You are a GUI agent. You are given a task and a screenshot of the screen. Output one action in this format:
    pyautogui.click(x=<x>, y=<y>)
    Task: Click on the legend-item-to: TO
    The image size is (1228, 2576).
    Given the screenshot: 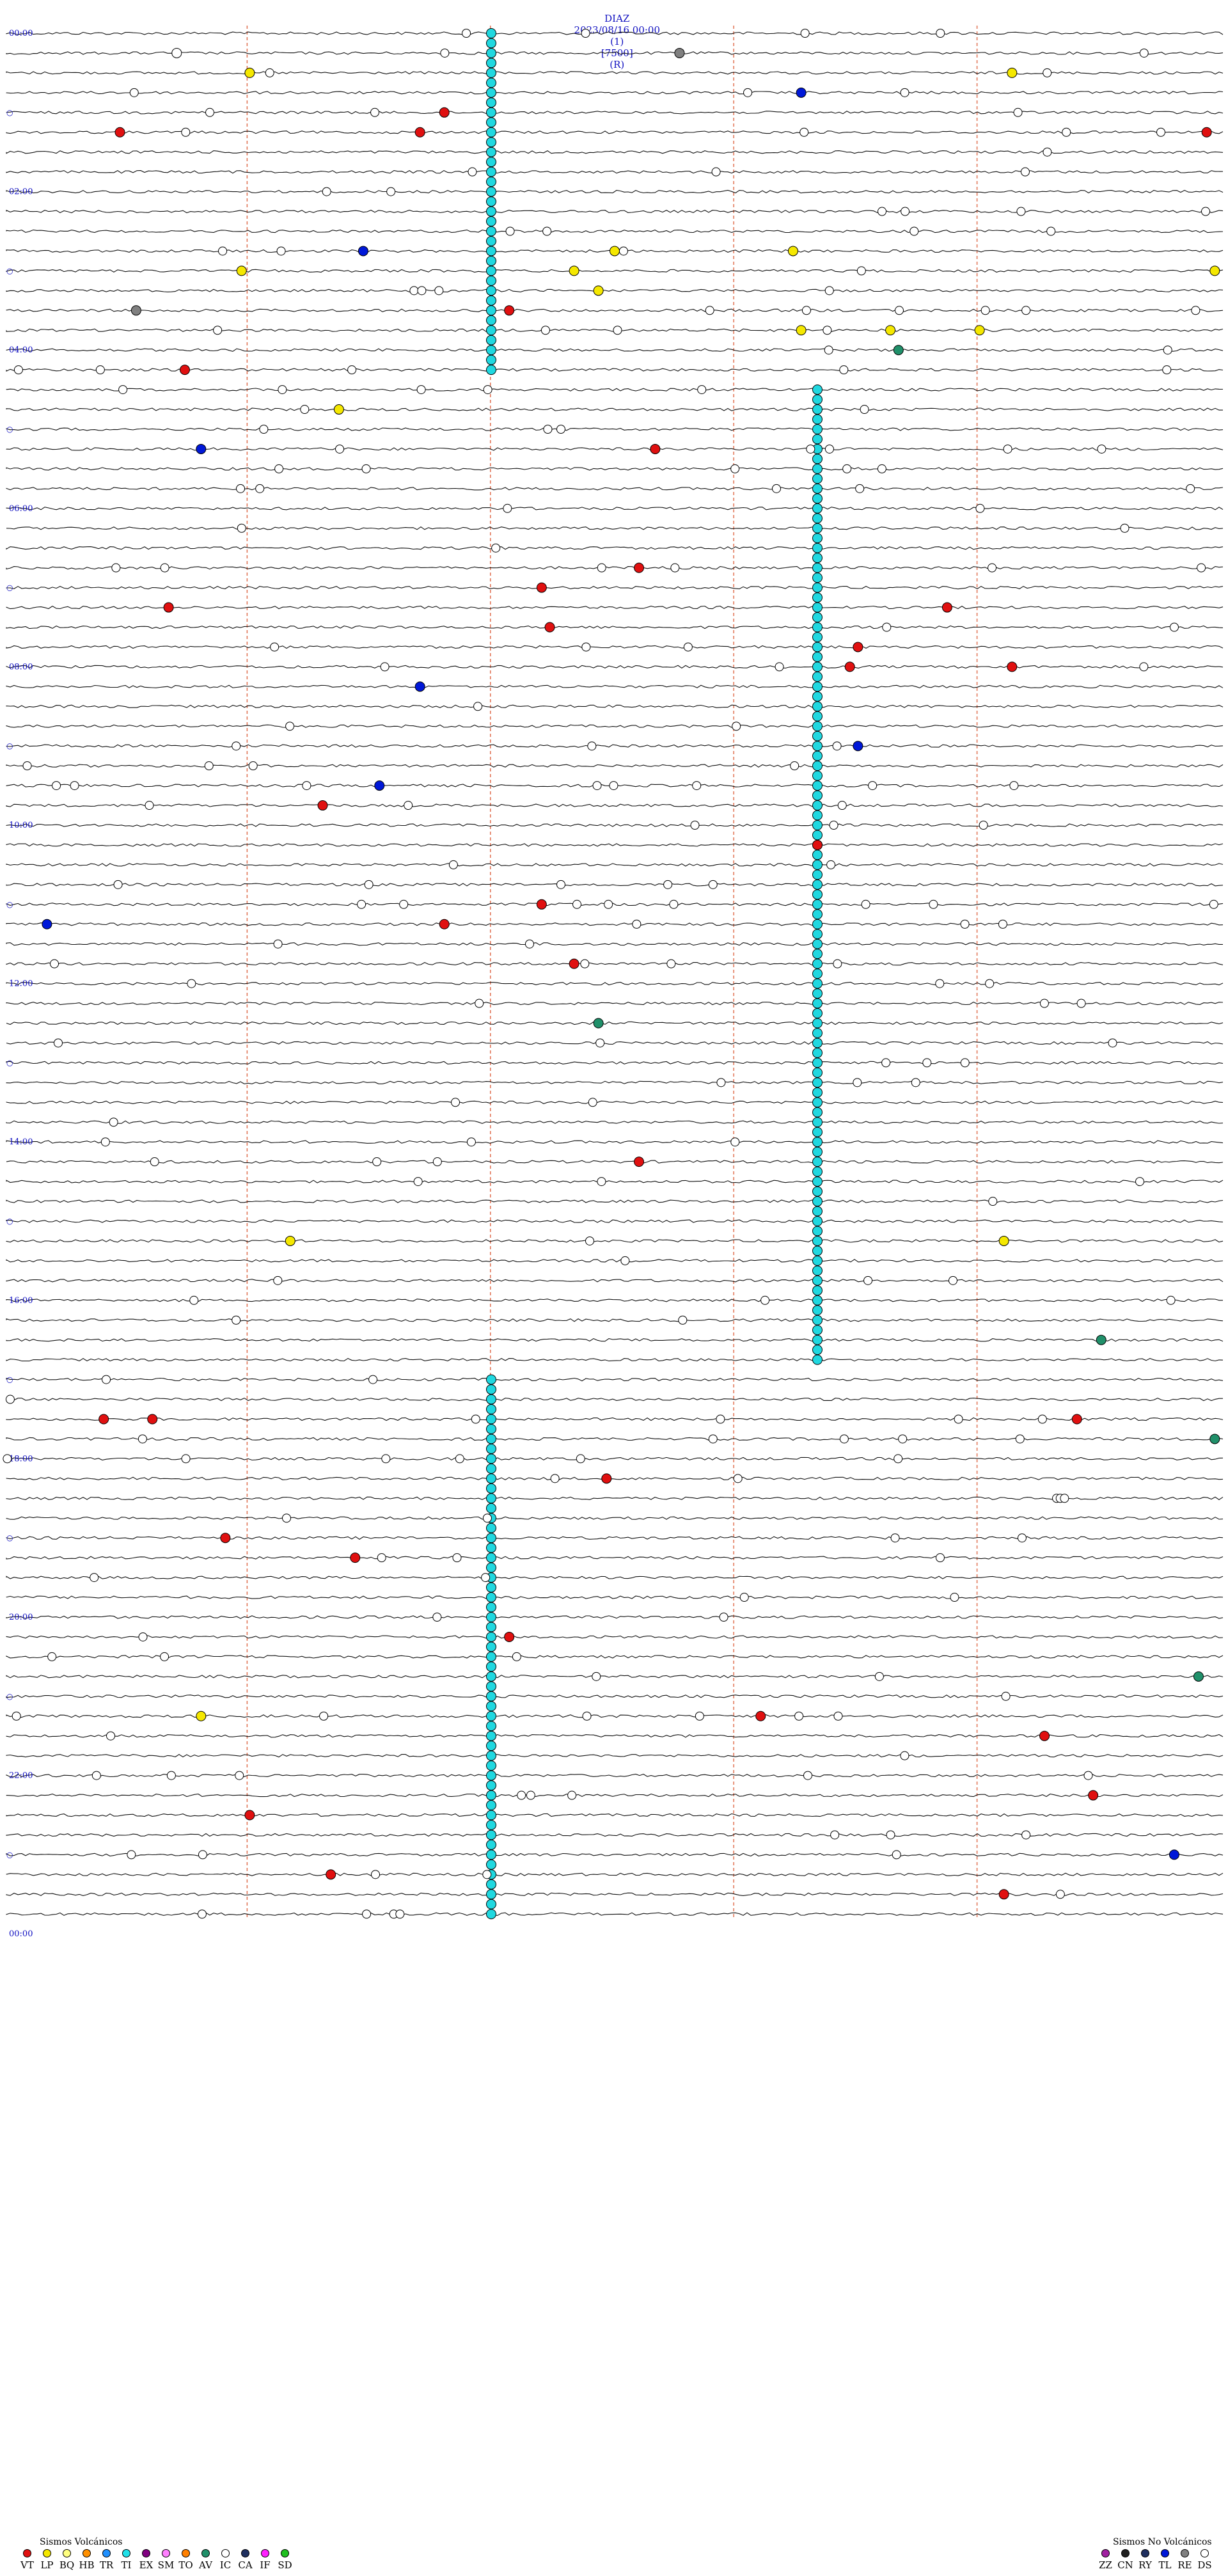 What is the action you would take?
    pyautogui.click(x=186, y=2560)
    